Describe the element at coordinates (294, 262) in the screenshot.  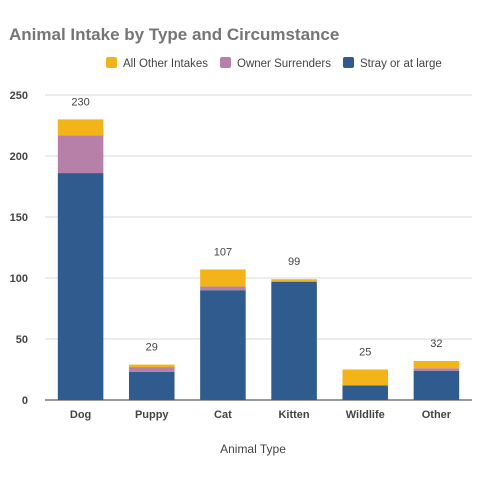
I see `data-label: 99` at that location.